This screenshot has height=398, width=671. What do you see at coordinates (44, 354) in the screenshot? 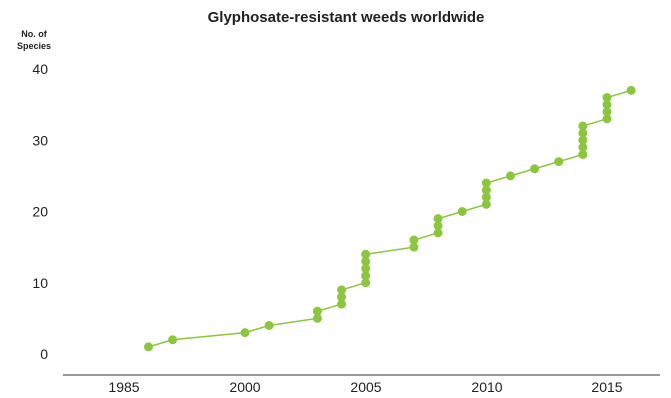
I see `y-tick-label: 0` at bounding box center [44, 354].